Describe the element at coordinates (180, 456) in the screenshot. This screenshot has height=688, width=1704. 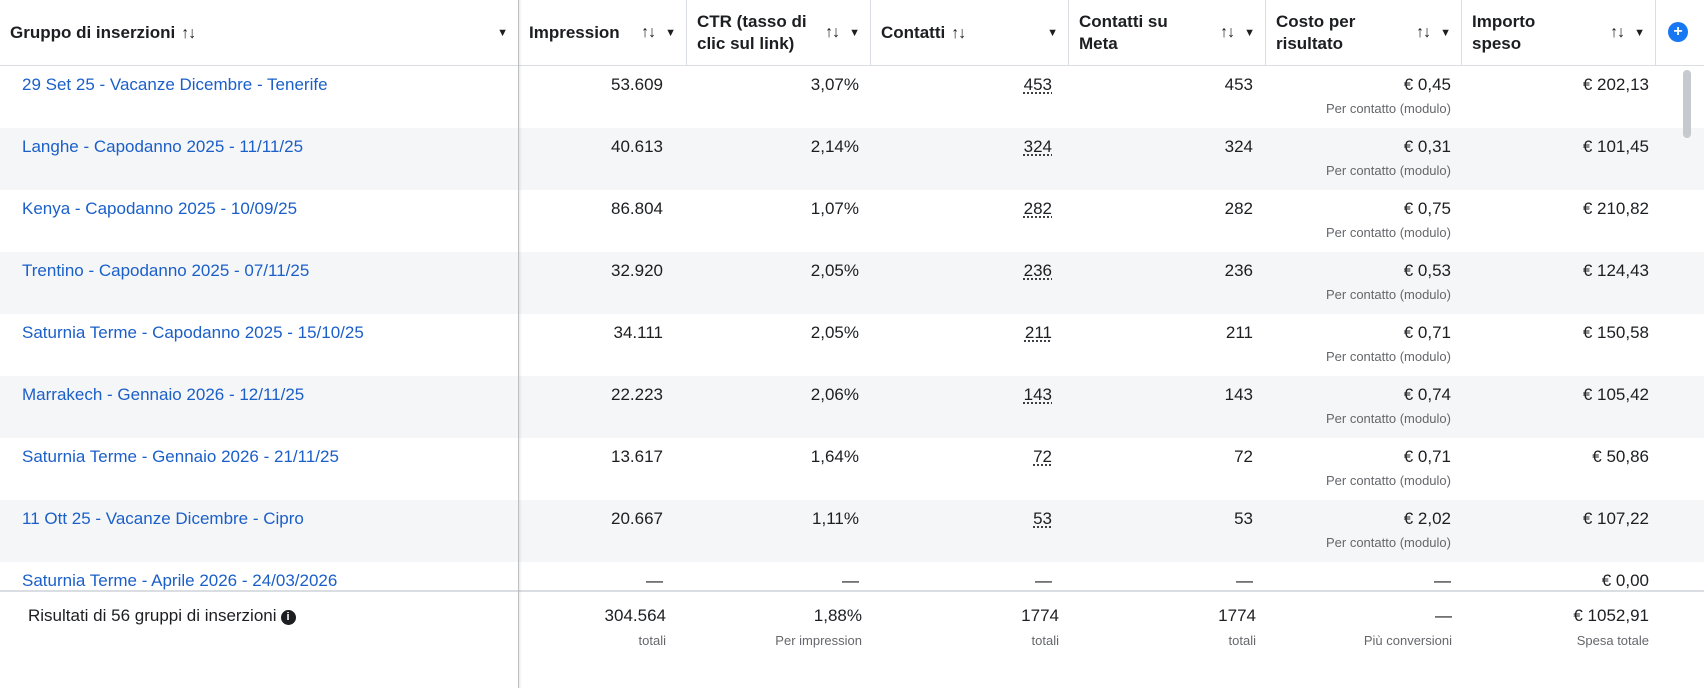
I see `ad-set-name-link: Saturnia Terme - Gennaio 2026 - 21/11/25` at that location.